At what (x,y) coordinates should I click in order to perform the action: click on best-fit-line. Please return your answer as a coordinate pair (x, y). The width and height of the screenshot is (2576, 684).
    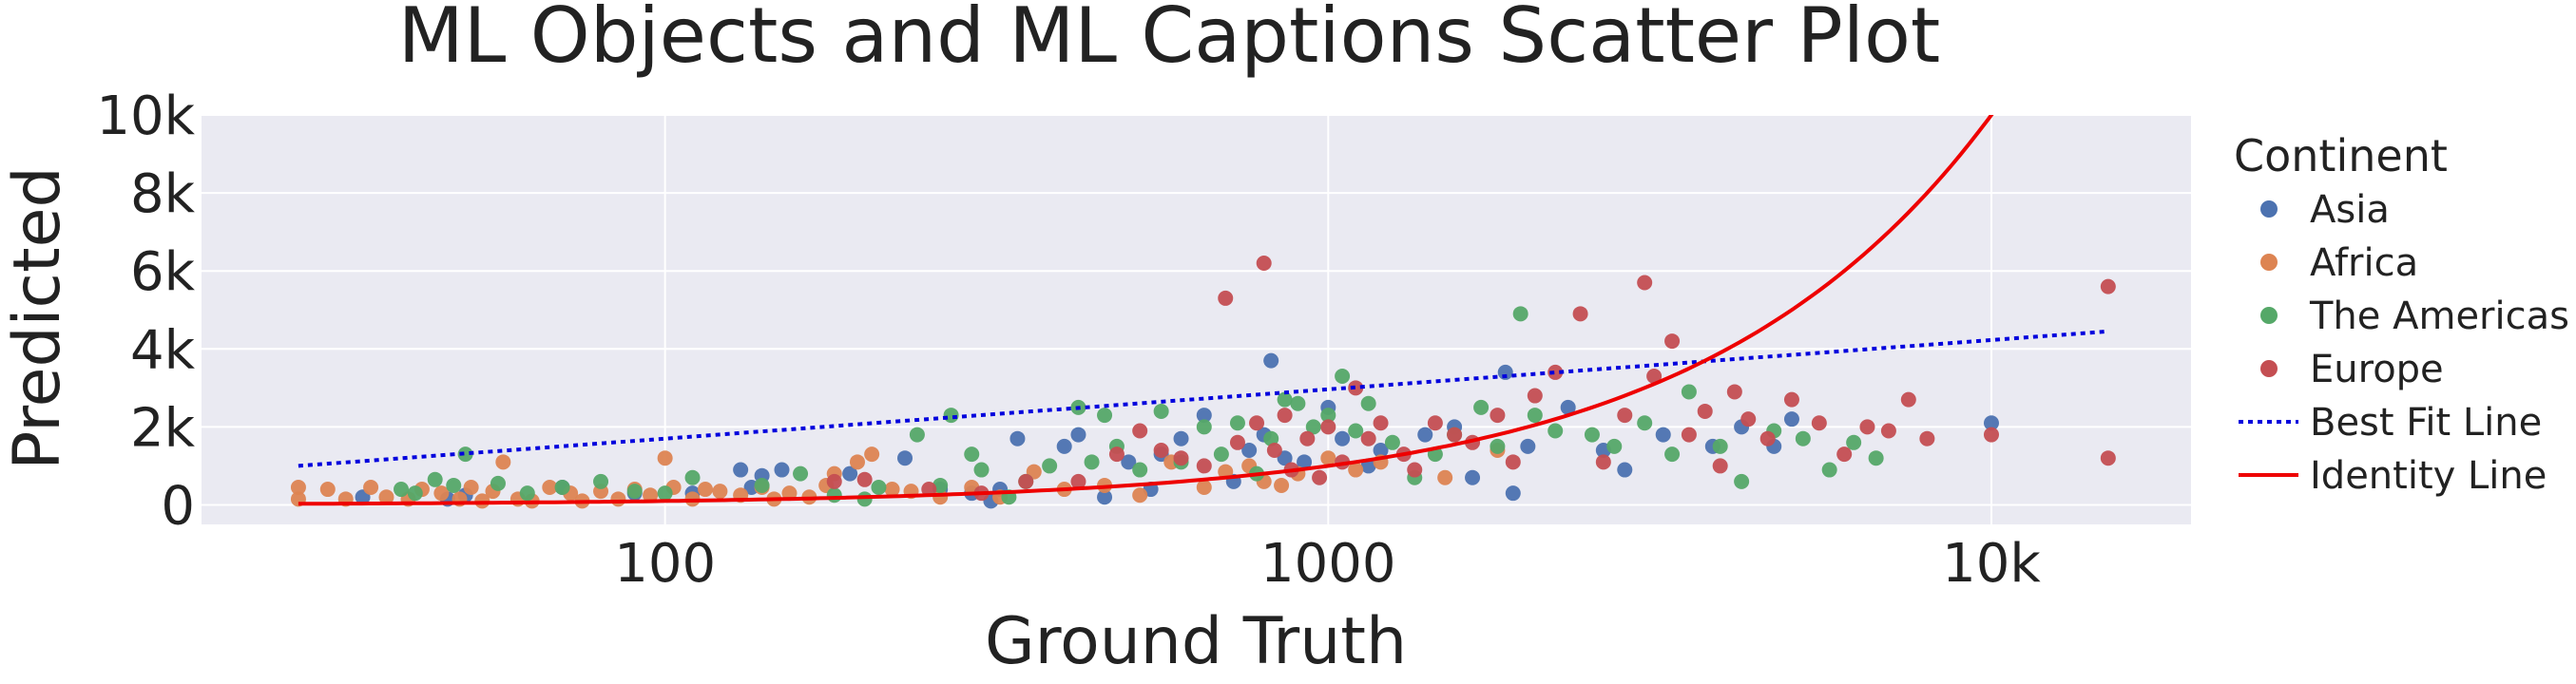
    Looking at the image, I should click on (1203, 398).